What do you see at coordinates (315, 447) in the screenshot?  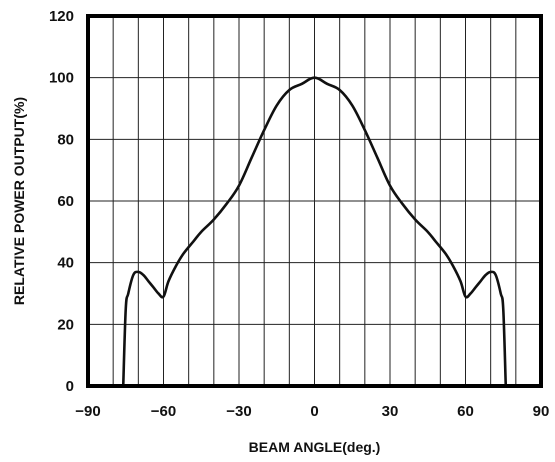 I see `x-axis-title: BEAM ANGLE(deg.)` at bounding box center [315, 447].